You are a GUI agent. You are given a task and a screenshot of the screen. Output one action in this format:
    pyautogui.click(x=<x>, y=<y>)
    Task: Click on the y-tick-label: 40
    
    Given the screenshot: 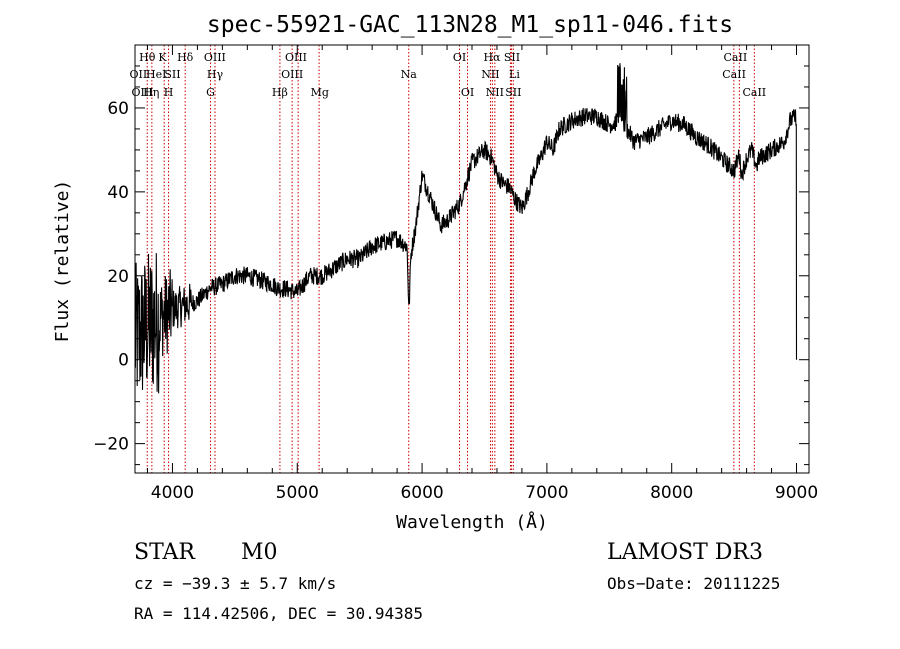 What is the action you would take?
    pyautogui.click(x=118, y=193)
    